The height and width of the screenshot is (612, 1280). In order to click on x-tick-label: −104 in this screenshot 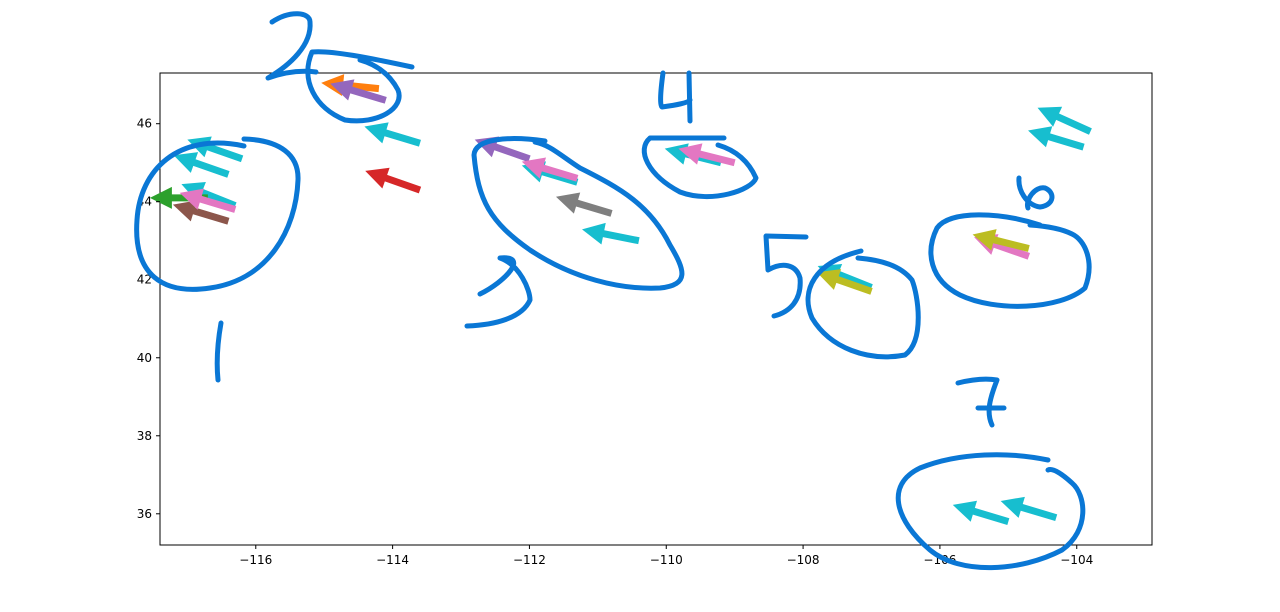, I will do `click(1076, 560)`.